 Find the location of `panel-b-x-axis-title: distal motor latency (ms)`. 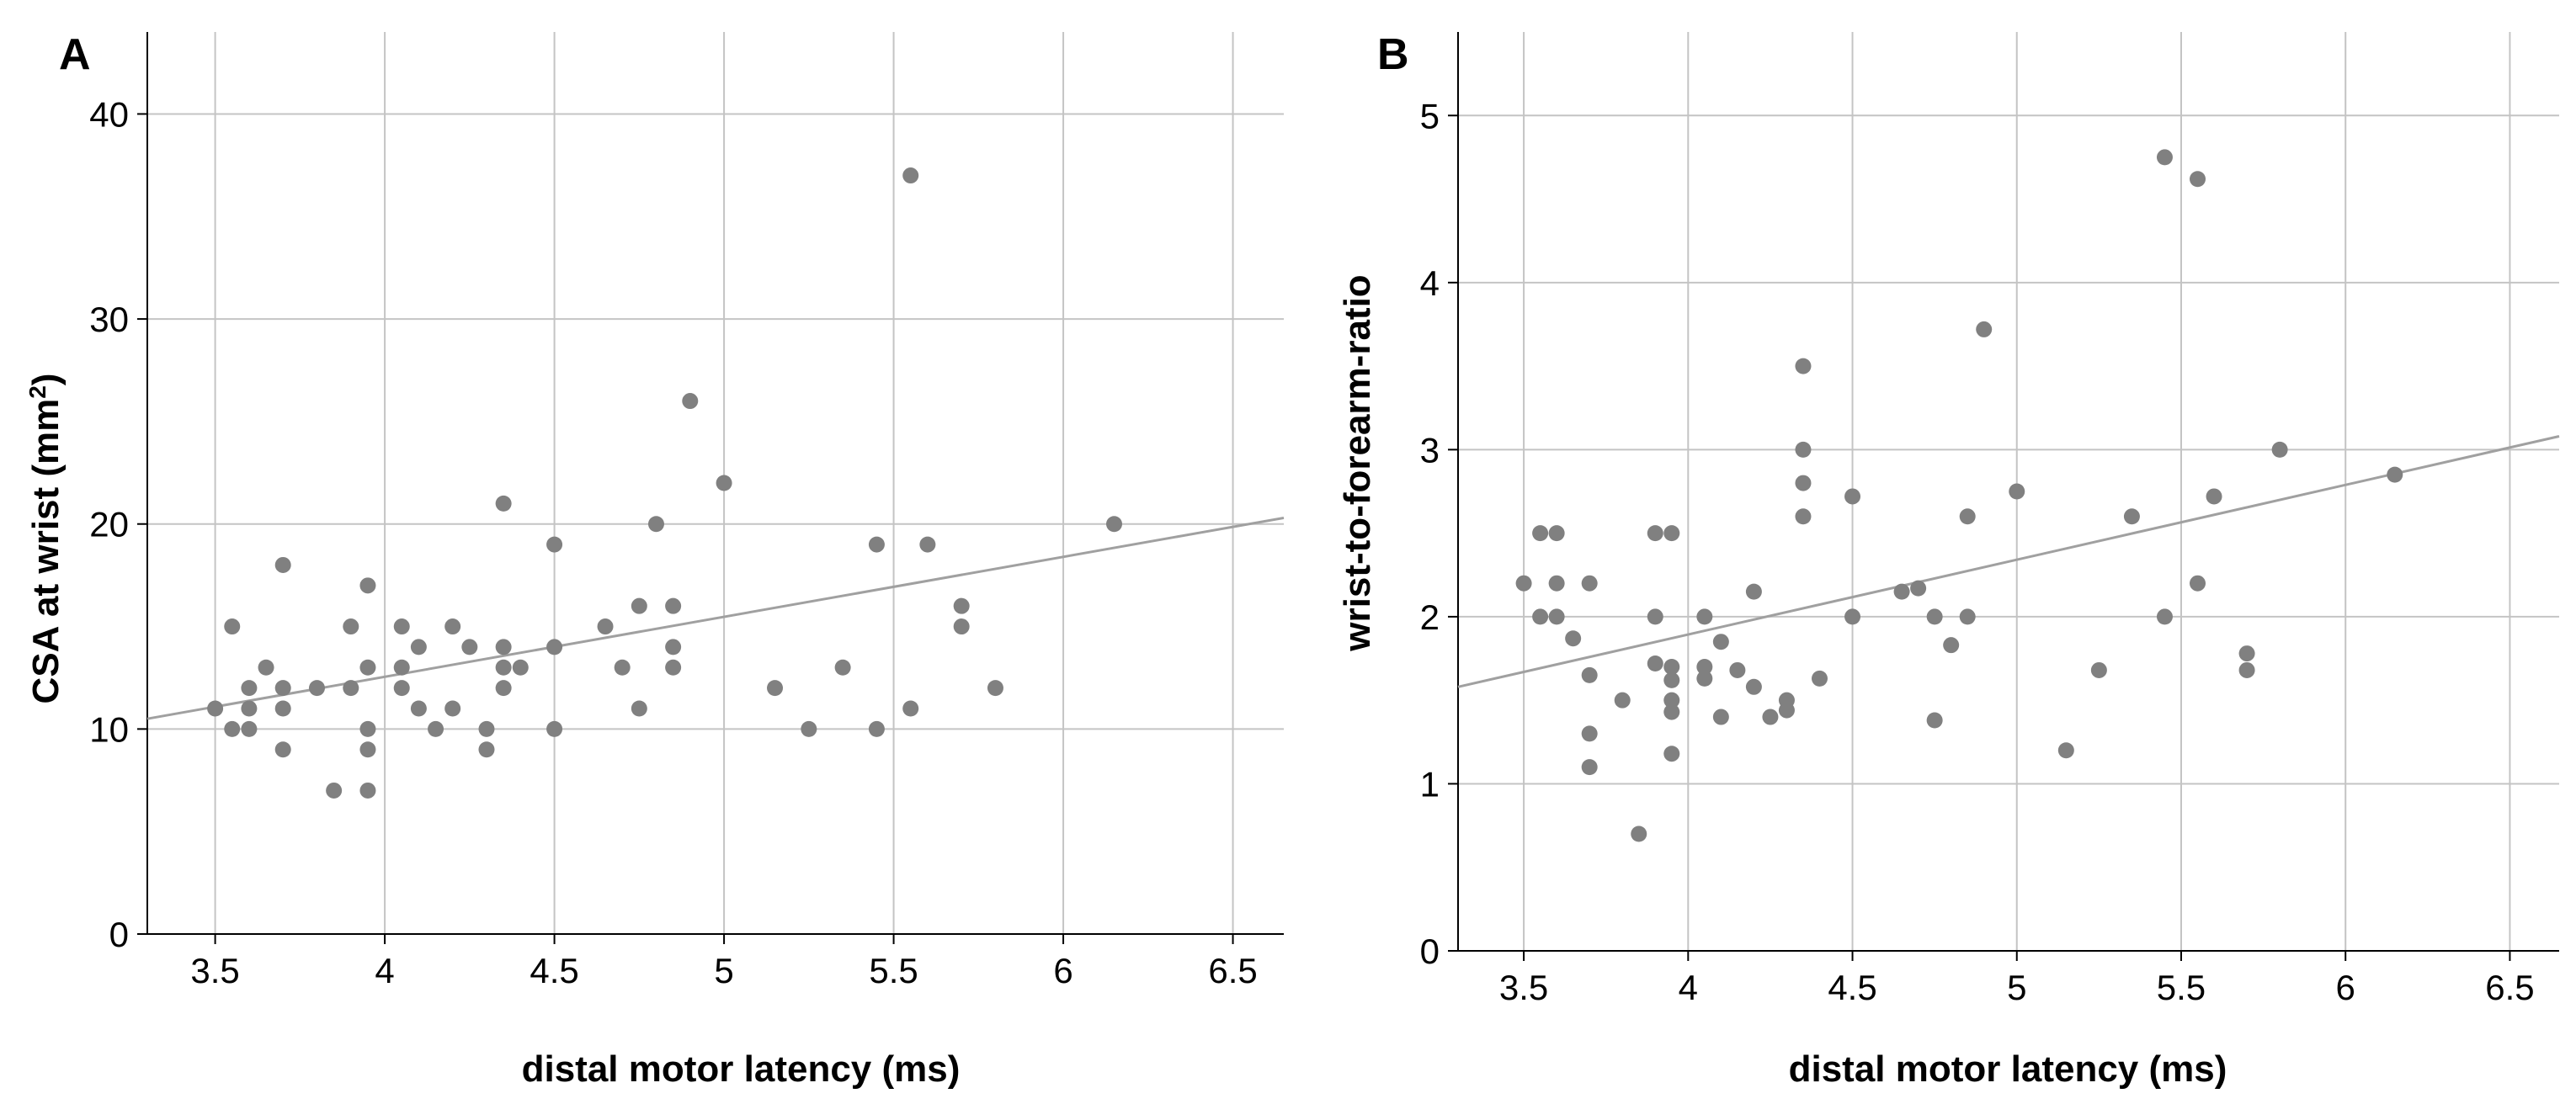

panel-b-x-axis-title: distal motor latency (ms) is located at coordinates (2008, 1069).